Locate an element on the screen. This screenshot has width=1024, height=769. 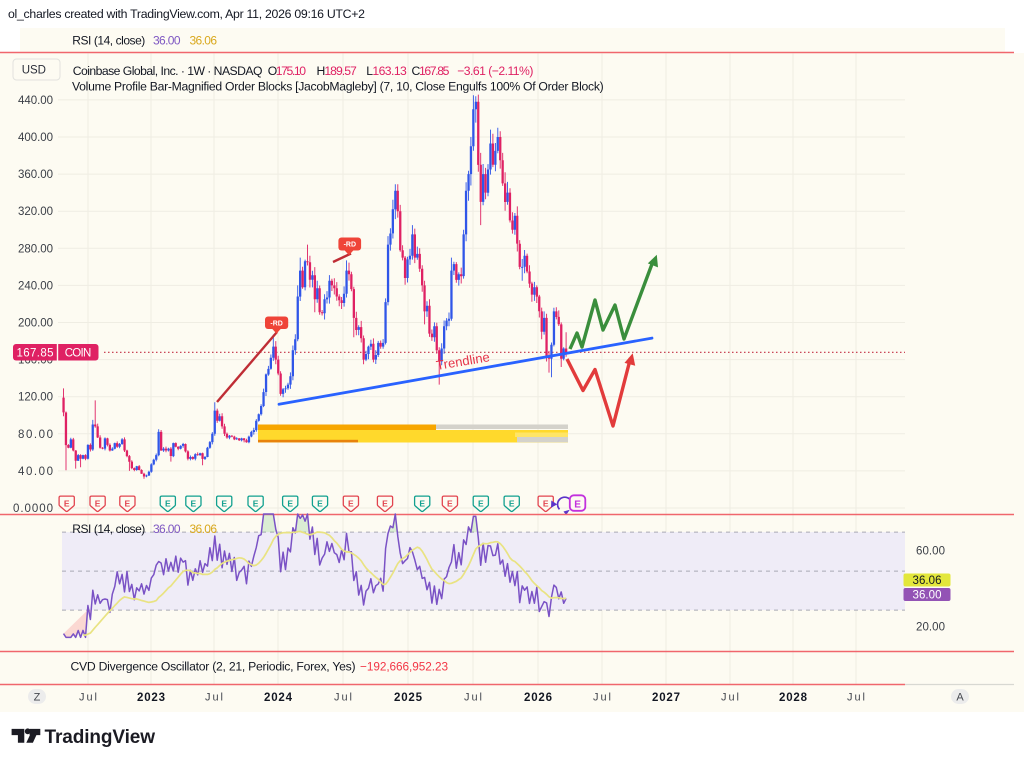
svg-text: 360.00 is located at coordinates (35, 175).